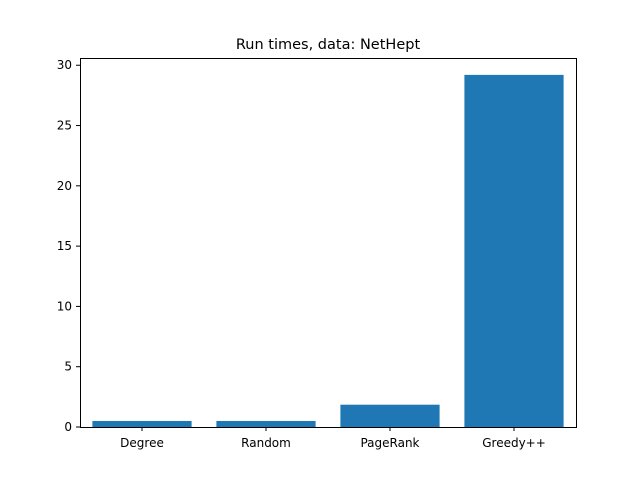 This screenshot has width=640, height=484. What do you see at coordinates (64, 246) in the screenshot?
I see `y-tick-label: 15` at bounding box center [64, 246].